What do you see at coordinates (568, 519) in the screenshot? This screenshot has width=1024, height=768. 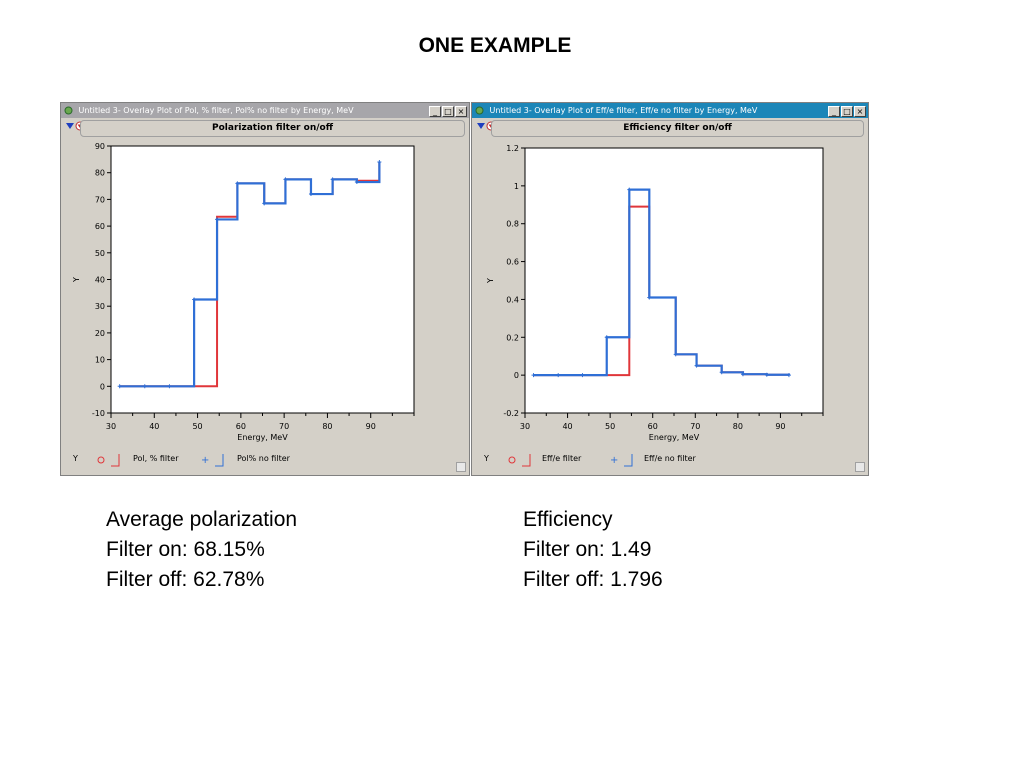 I see `efficiency-heading: Efficiency` at bounding box center [568, 519].